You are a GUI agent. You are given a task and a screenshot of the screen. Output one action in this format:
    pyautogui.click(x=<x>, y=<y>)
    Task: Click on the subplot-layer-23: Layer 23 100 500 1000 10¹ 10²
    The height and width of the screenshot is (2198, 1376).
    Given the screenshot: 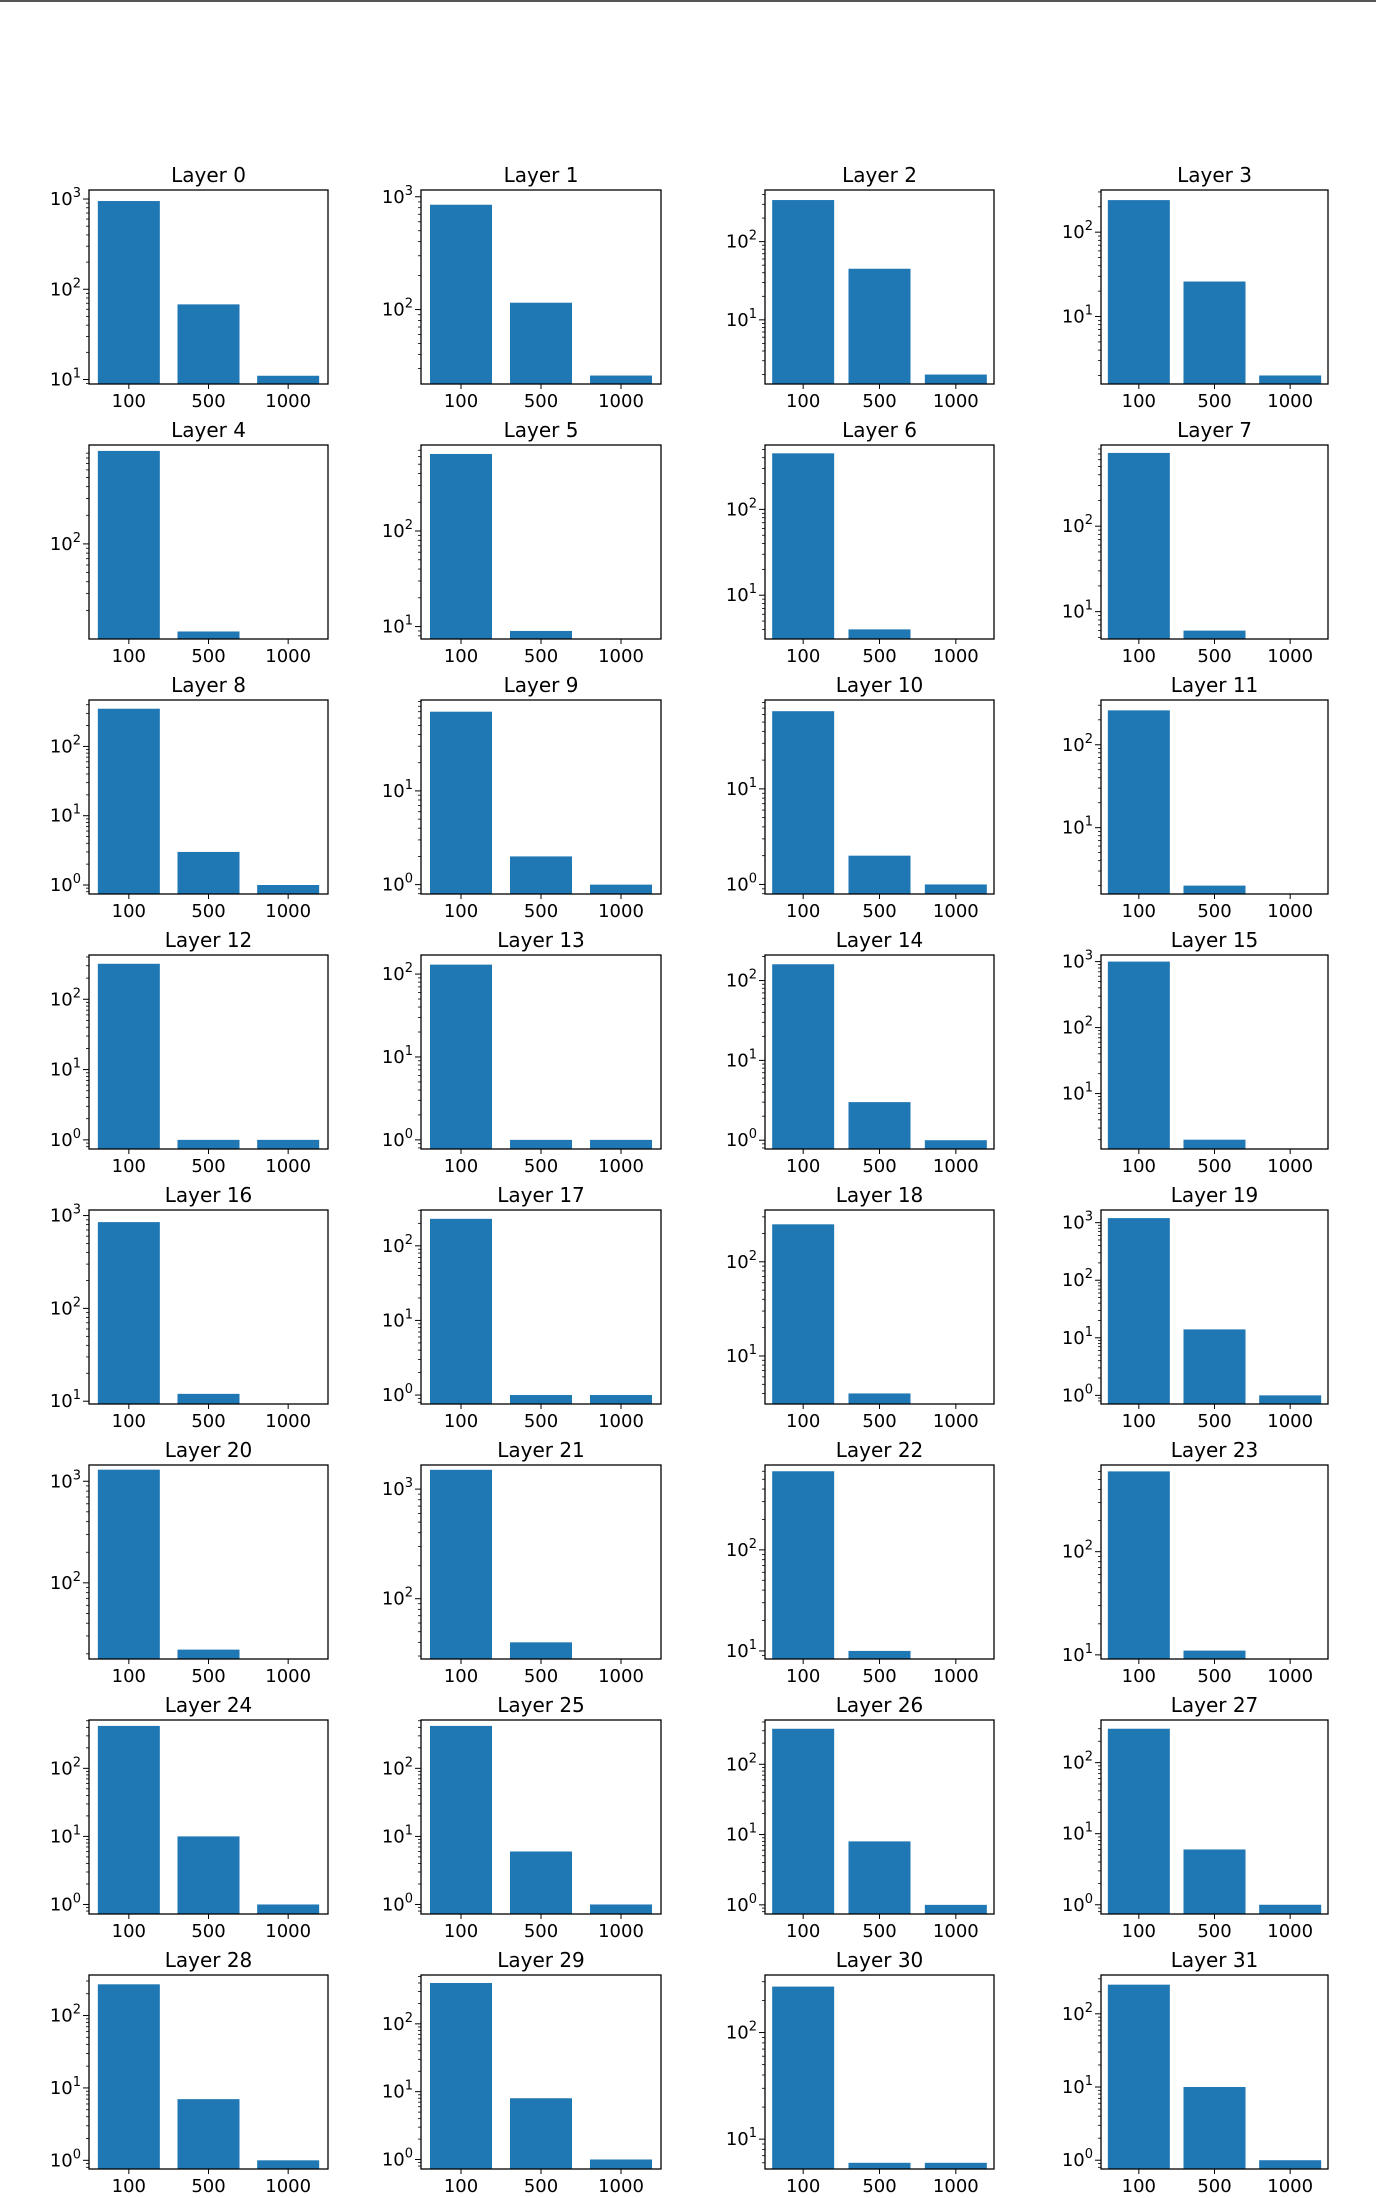 What is the action you would take?
    pyautogui.click(x=1195, y=1562)
    